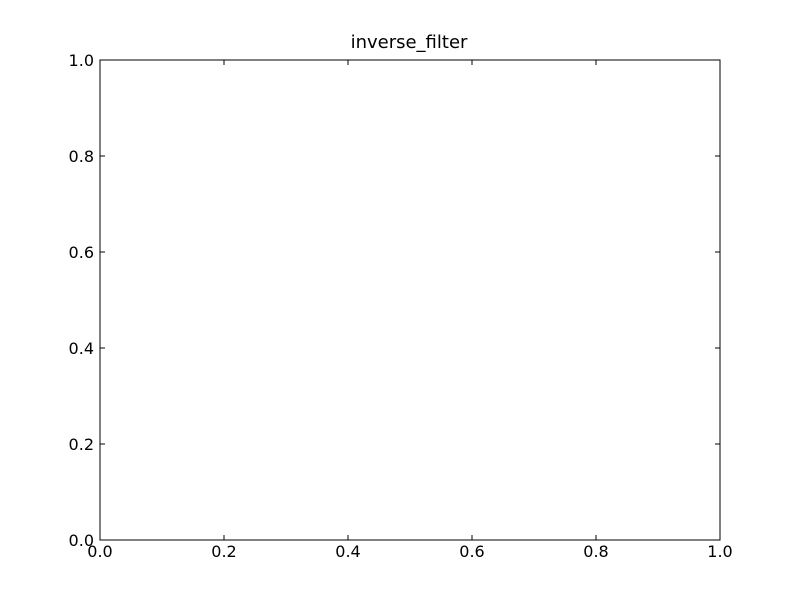  What do you see at coordinates (99, 551) in the screenshot?
I see `x-tick-label: 0.0` at bounding box center [99, 551].